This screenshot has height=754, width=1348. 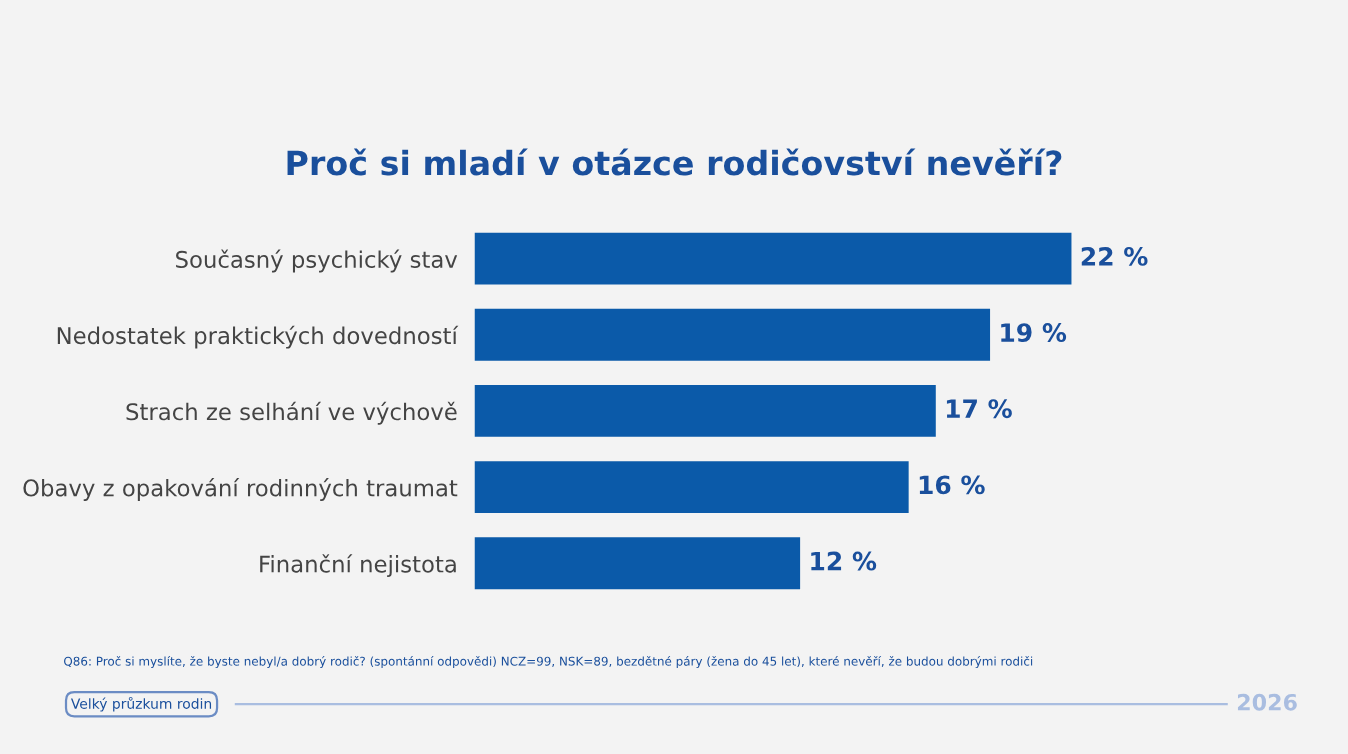 What do you see at coordinates (291, 413) in the screenshot?
I see `y-tick-label: Strach ze selhání ve výchově` at bounding box center [291, 413].